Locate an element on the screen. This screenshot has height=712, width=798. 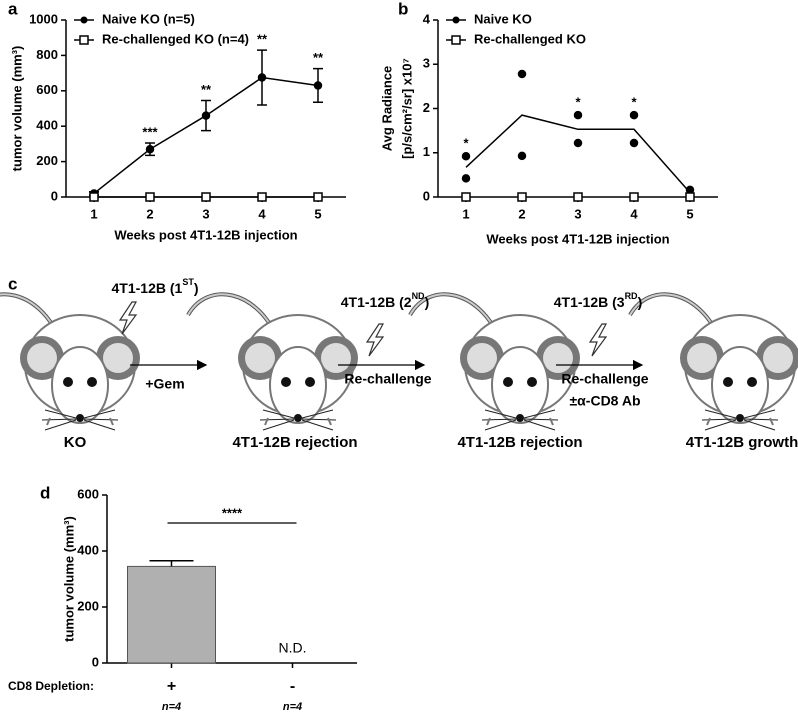
category-label: + is located at coordinates (171, 686).